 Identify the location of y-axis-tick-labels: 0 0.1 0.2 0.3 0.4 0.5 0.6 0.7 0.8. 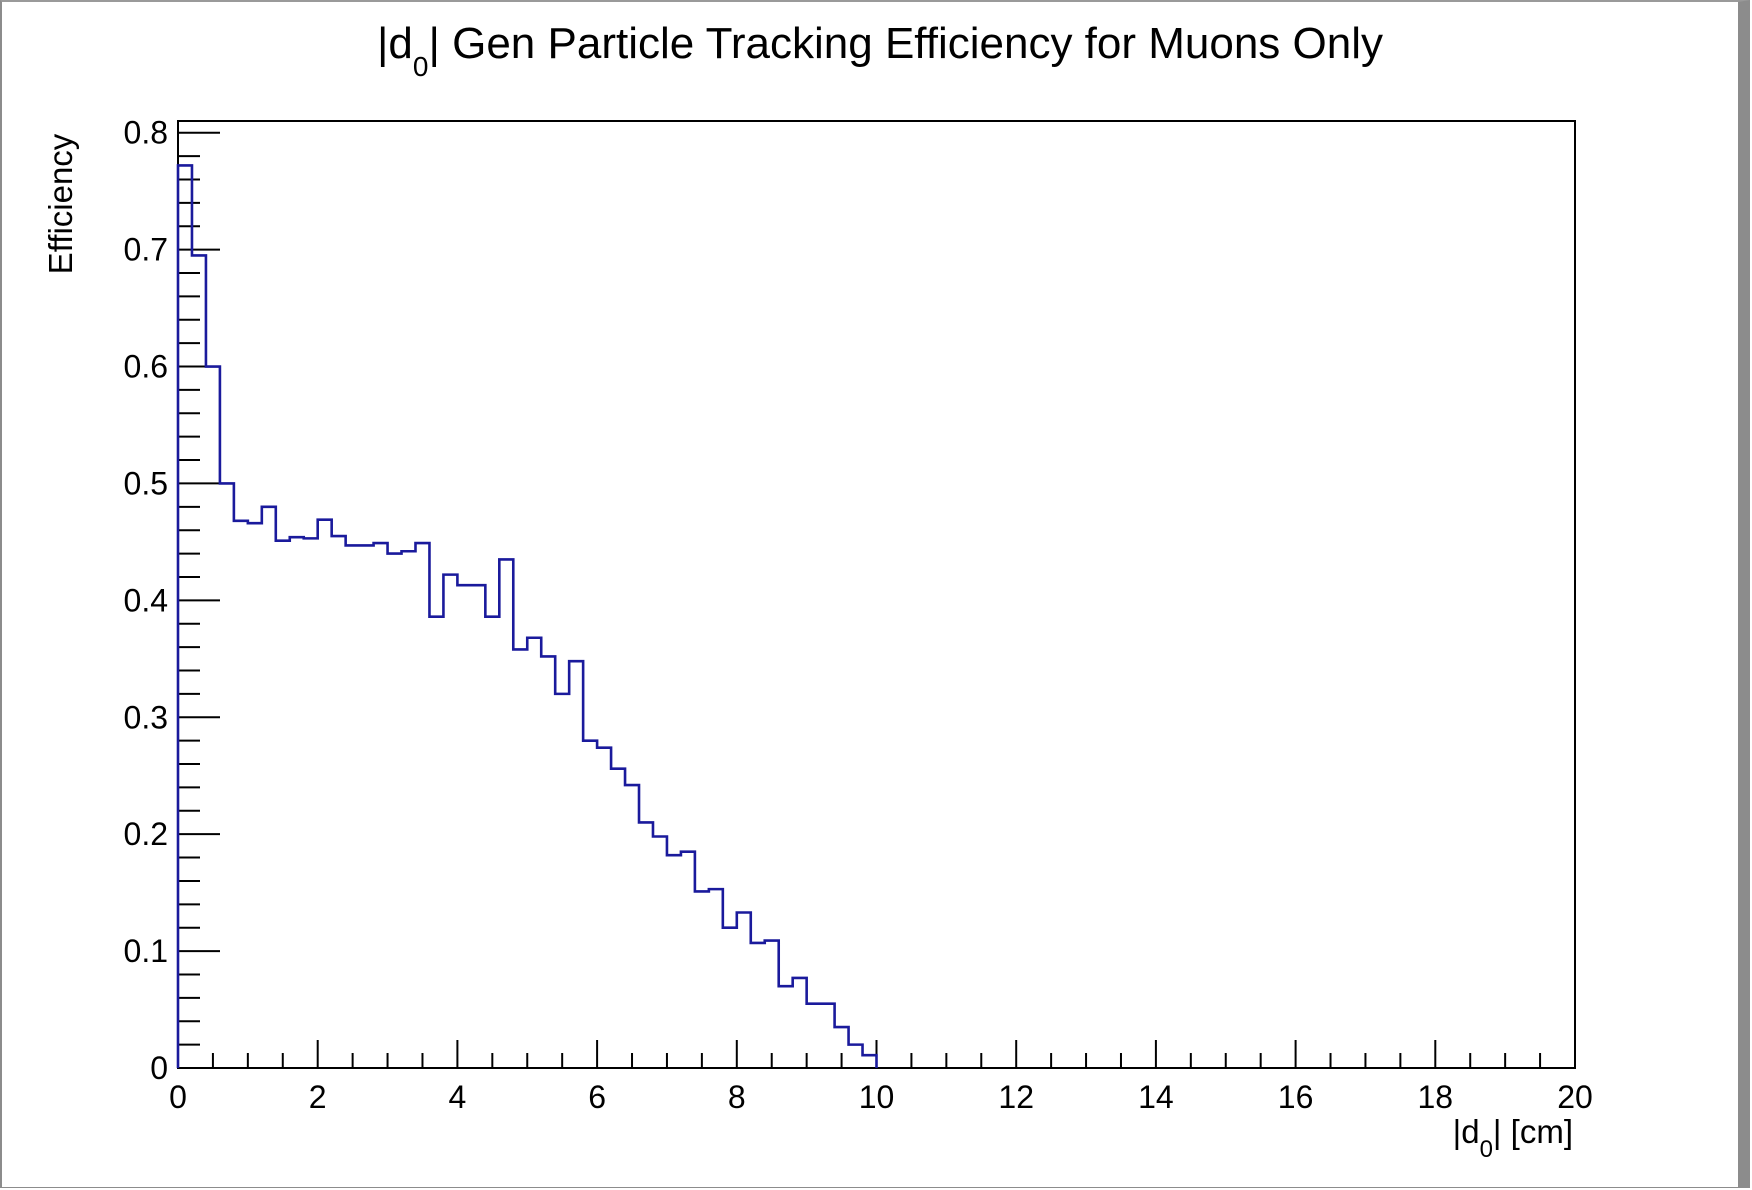
(146, 600).